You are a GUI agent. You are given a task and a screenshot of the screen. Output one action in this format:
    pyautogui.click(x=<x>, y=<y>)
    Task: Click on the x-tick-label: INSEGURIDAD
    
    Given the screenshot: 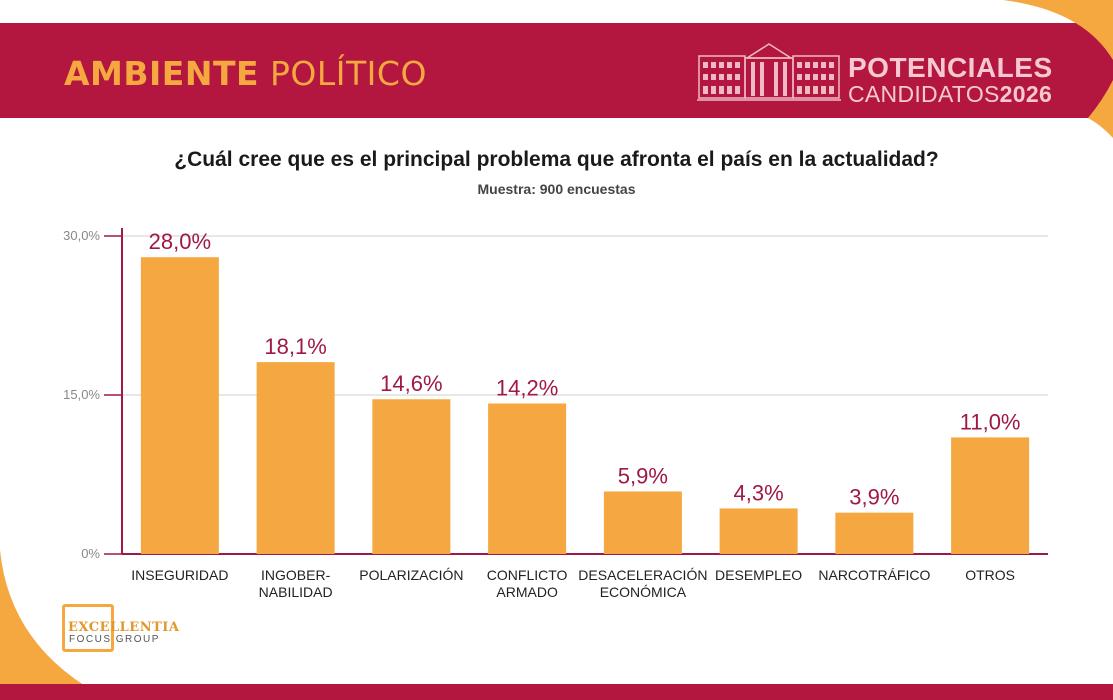 What is the action you would take?
    pyautogui.click(x=179, y=575)
    